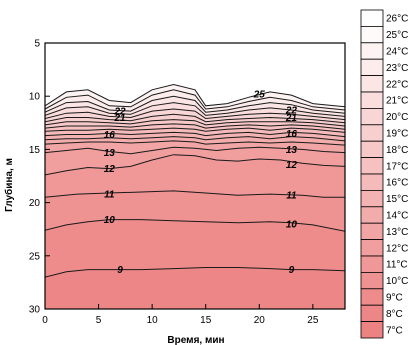  I want to click on legend-label: 17°C, so click(397, 166).